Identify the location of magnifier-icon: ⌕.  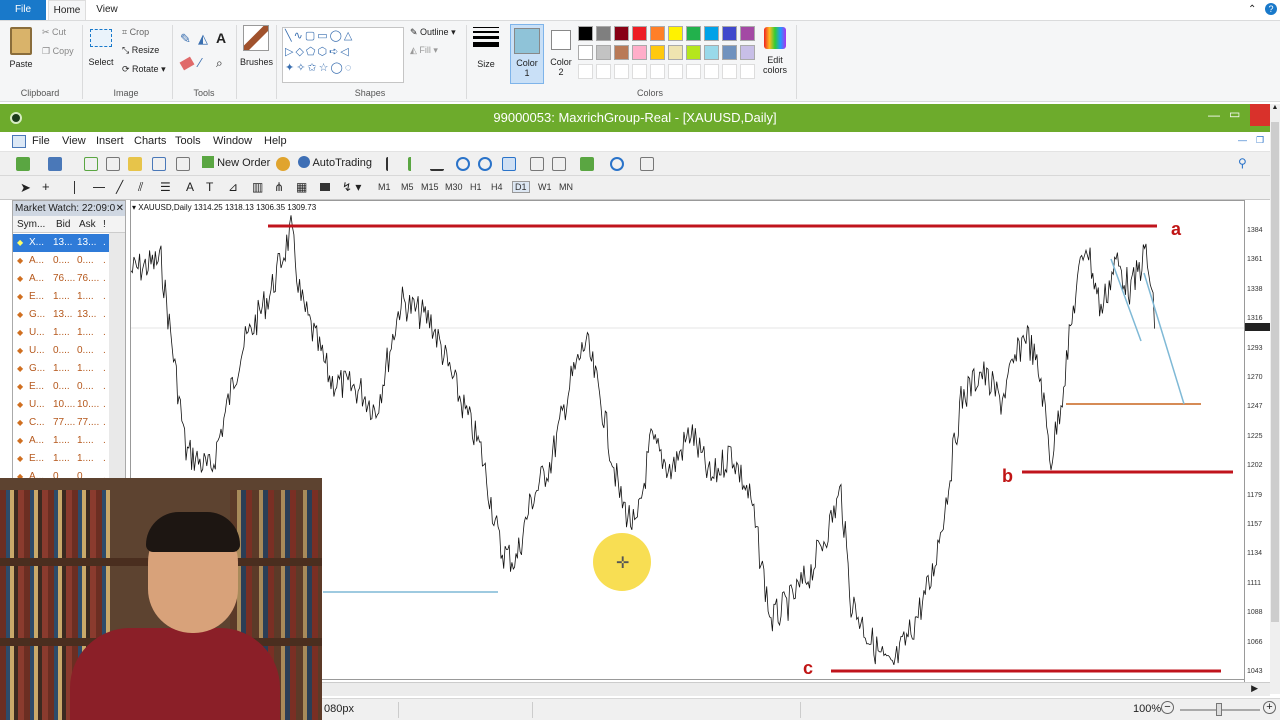
(219, 63).